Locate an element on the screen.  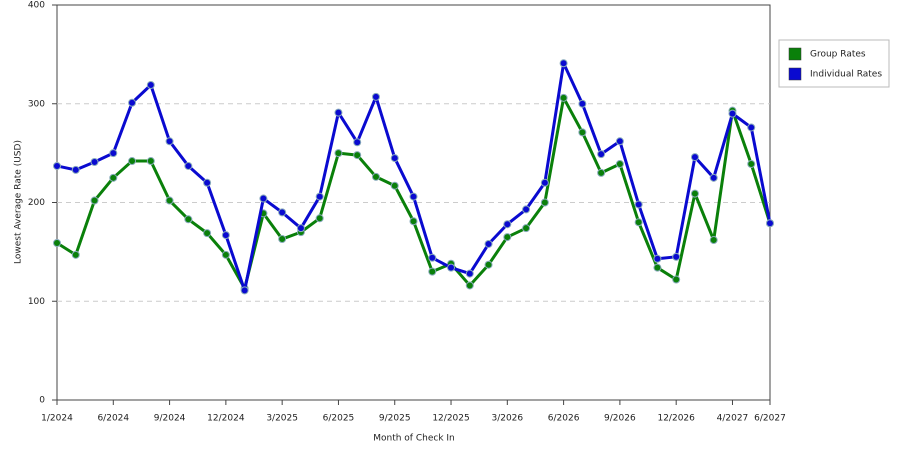
x-axis-label: Month of Check In is located at coordinates (414, 439).